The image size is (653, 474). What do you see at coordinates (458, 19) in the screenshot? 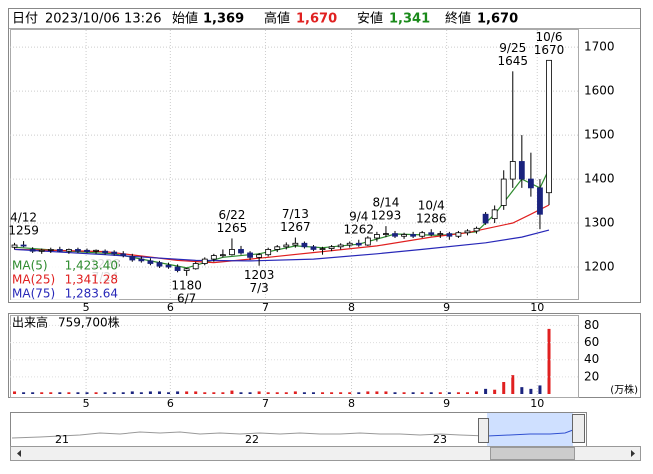
I see `close-label: 終値` at bounding box center [458, 19].